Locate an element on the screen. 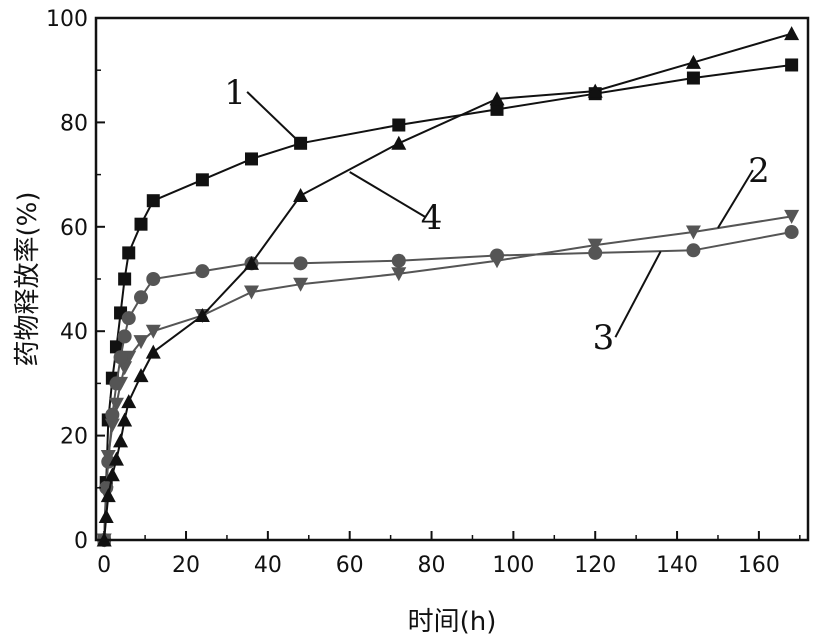 This screenshot has width=814, height=643. x-tick-label: 140 is located at coordinates (677, 565).